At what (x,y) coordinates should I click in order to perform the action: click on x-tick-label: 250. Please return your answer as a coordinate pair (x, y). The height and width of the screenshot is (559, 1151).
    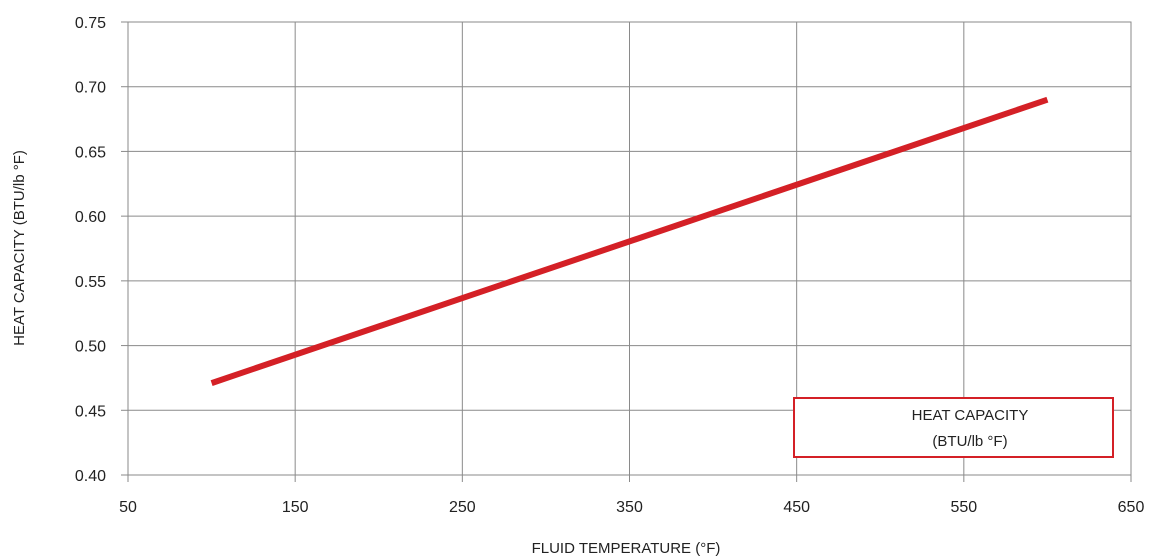
    Looking at the image, I should click on (462, 507).